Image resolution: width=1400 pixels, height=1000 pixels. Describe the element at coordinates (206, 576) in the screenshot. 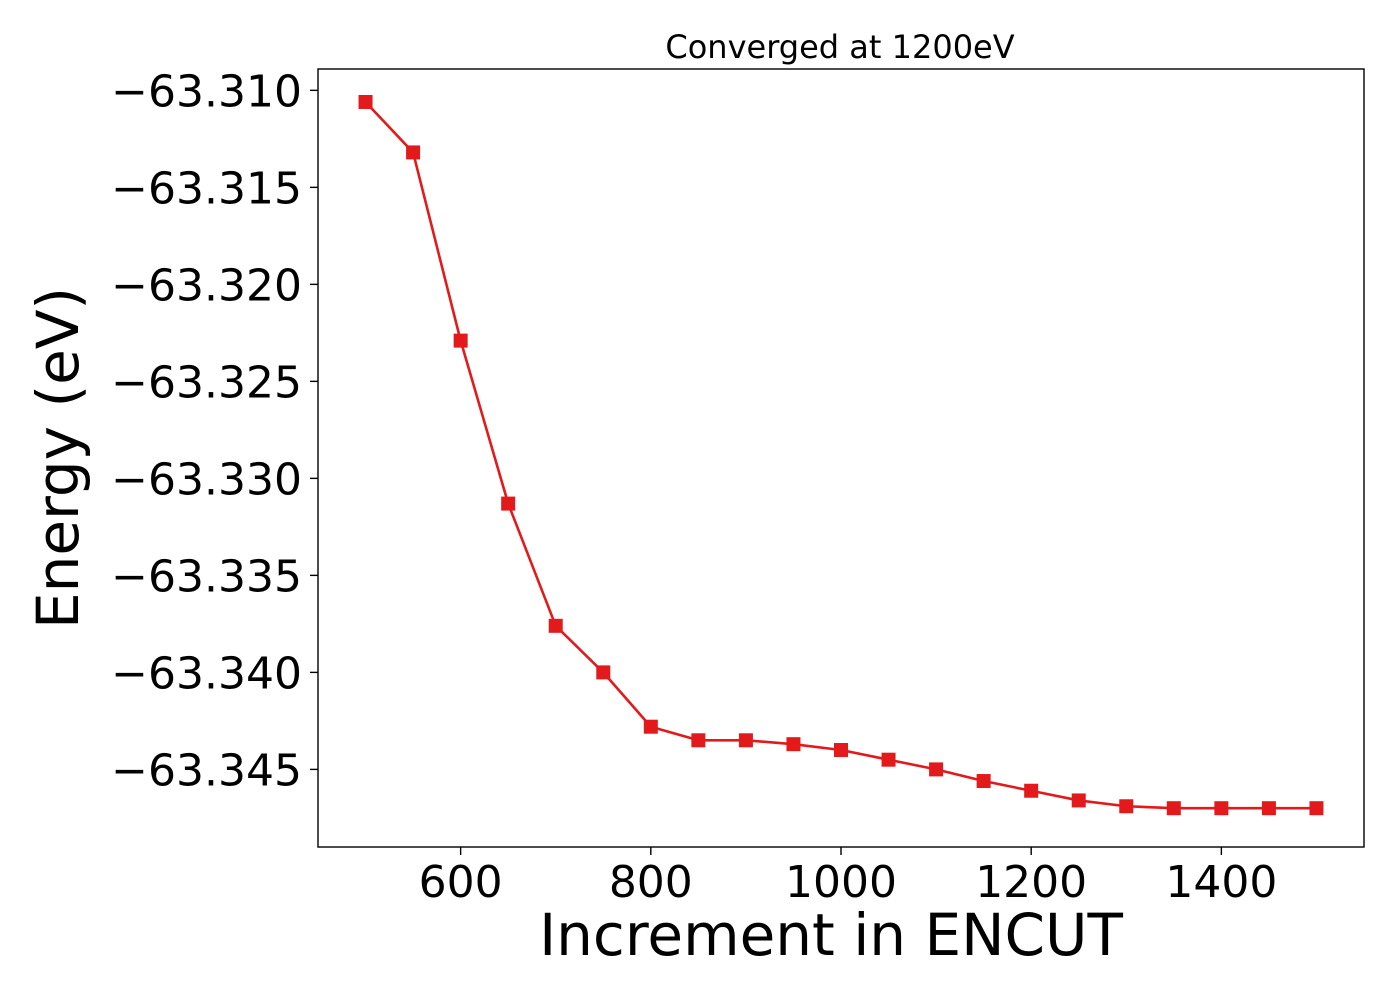

I see `y-tick-label: −63.335` at that location.